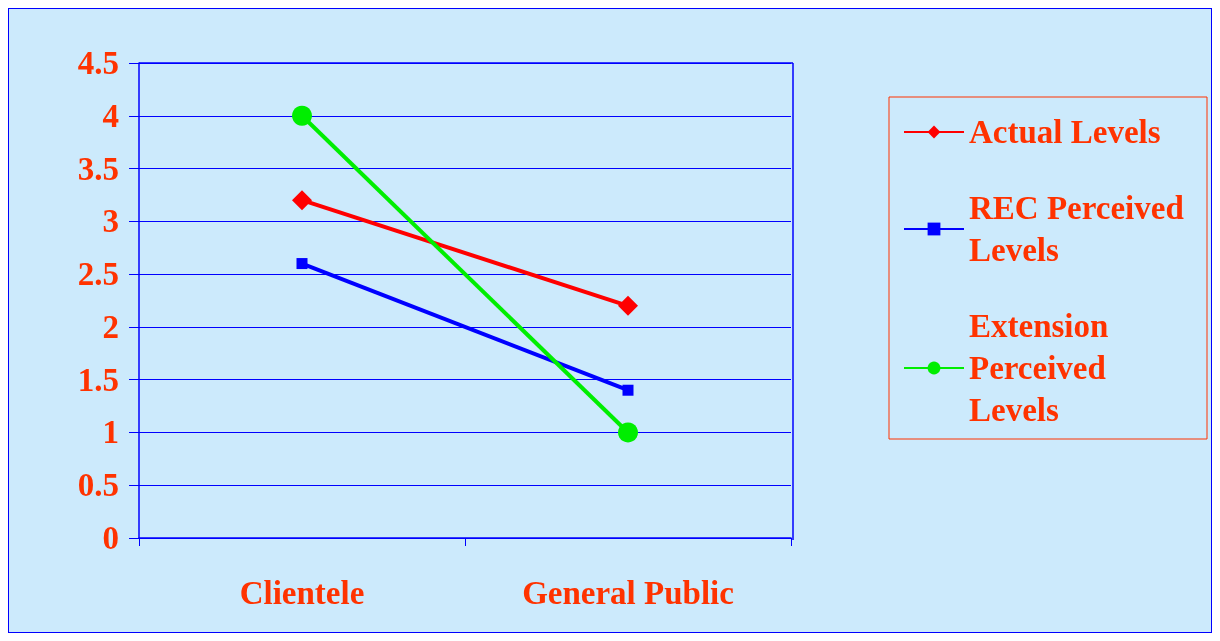 The height and width of the screenshot is (641, 1220). I want to click on y-tick-label: 0, so click(110, 538).